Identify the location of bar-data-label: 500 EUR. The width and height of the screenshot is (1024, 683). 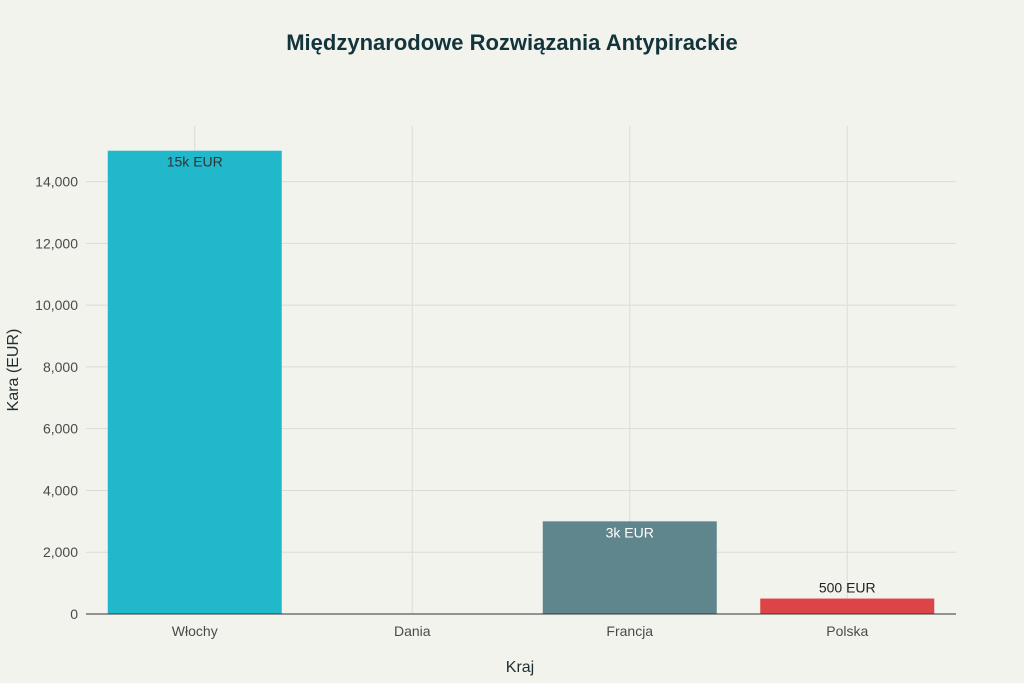
(847, 588).